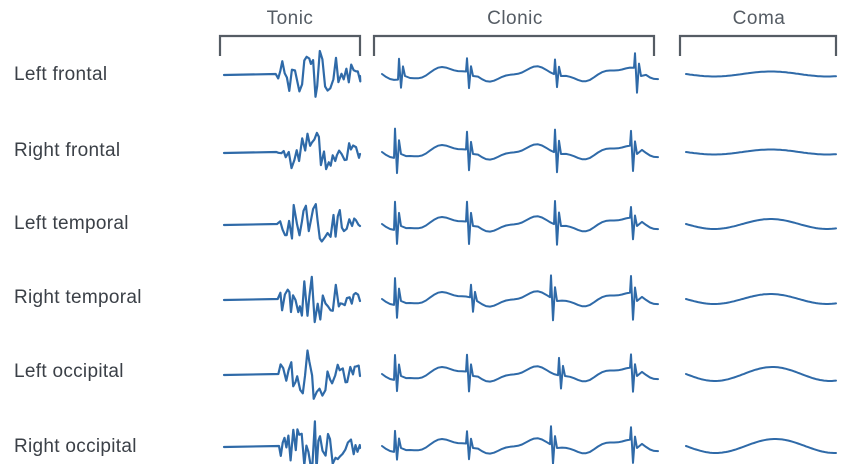 This screenshot has width=855, height=464. Describe the element at coordinates (761, 152) in the screenshot. I see `coma-trace-right-frontal` at that location.